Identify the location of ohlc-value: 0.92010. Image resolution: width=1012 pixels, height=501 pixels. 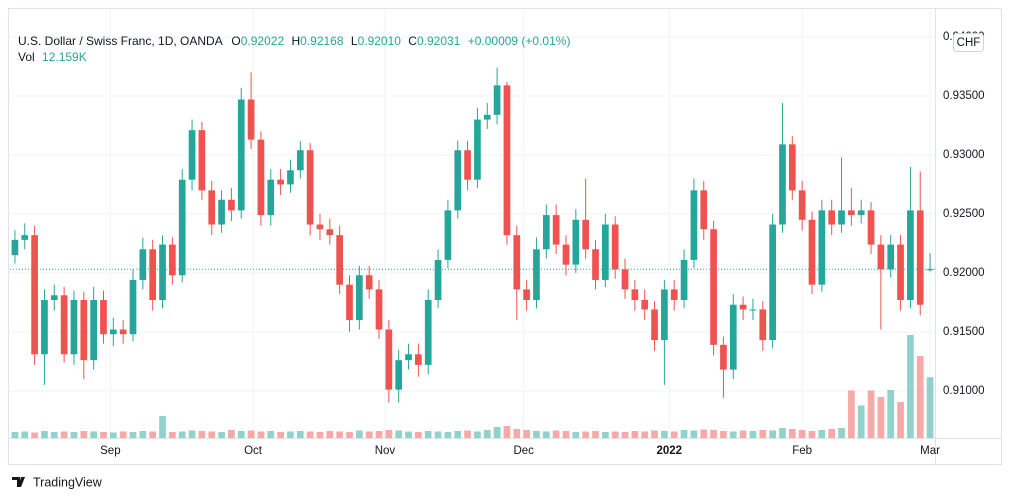
(380, 41).